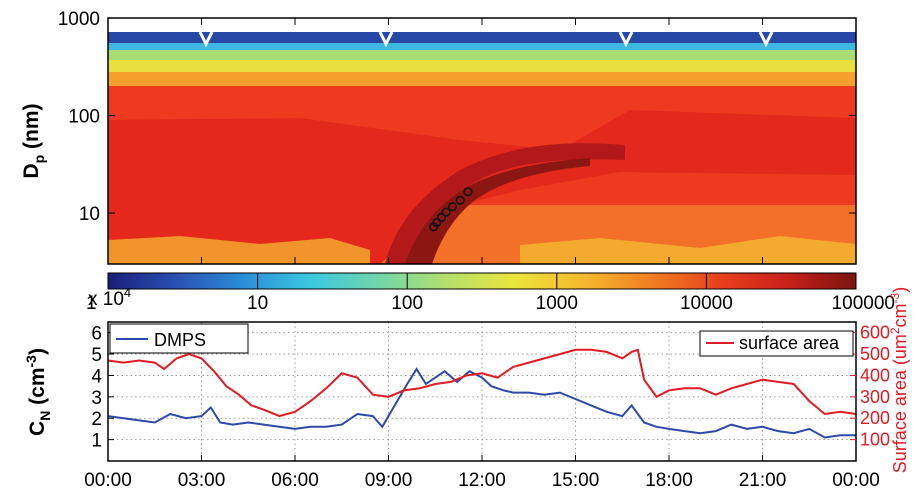 The width and height of the screenshot is (917, 494). What do you see at coordinates (688, 250) in the screenshot?
I see `heatmap-low-size-yellow-right` at bounding box center [688, 250].